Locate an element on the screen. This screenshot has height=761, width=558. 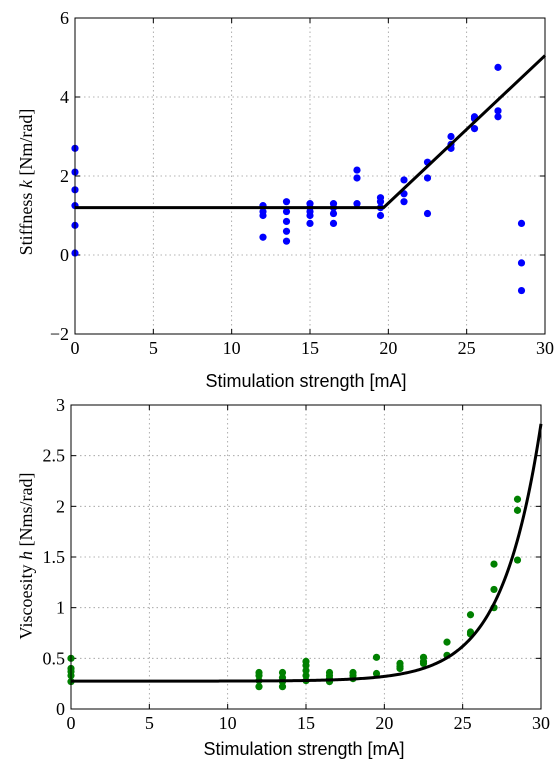
stiffness-y-label-symbol: k is located at coordinates (26, 183).